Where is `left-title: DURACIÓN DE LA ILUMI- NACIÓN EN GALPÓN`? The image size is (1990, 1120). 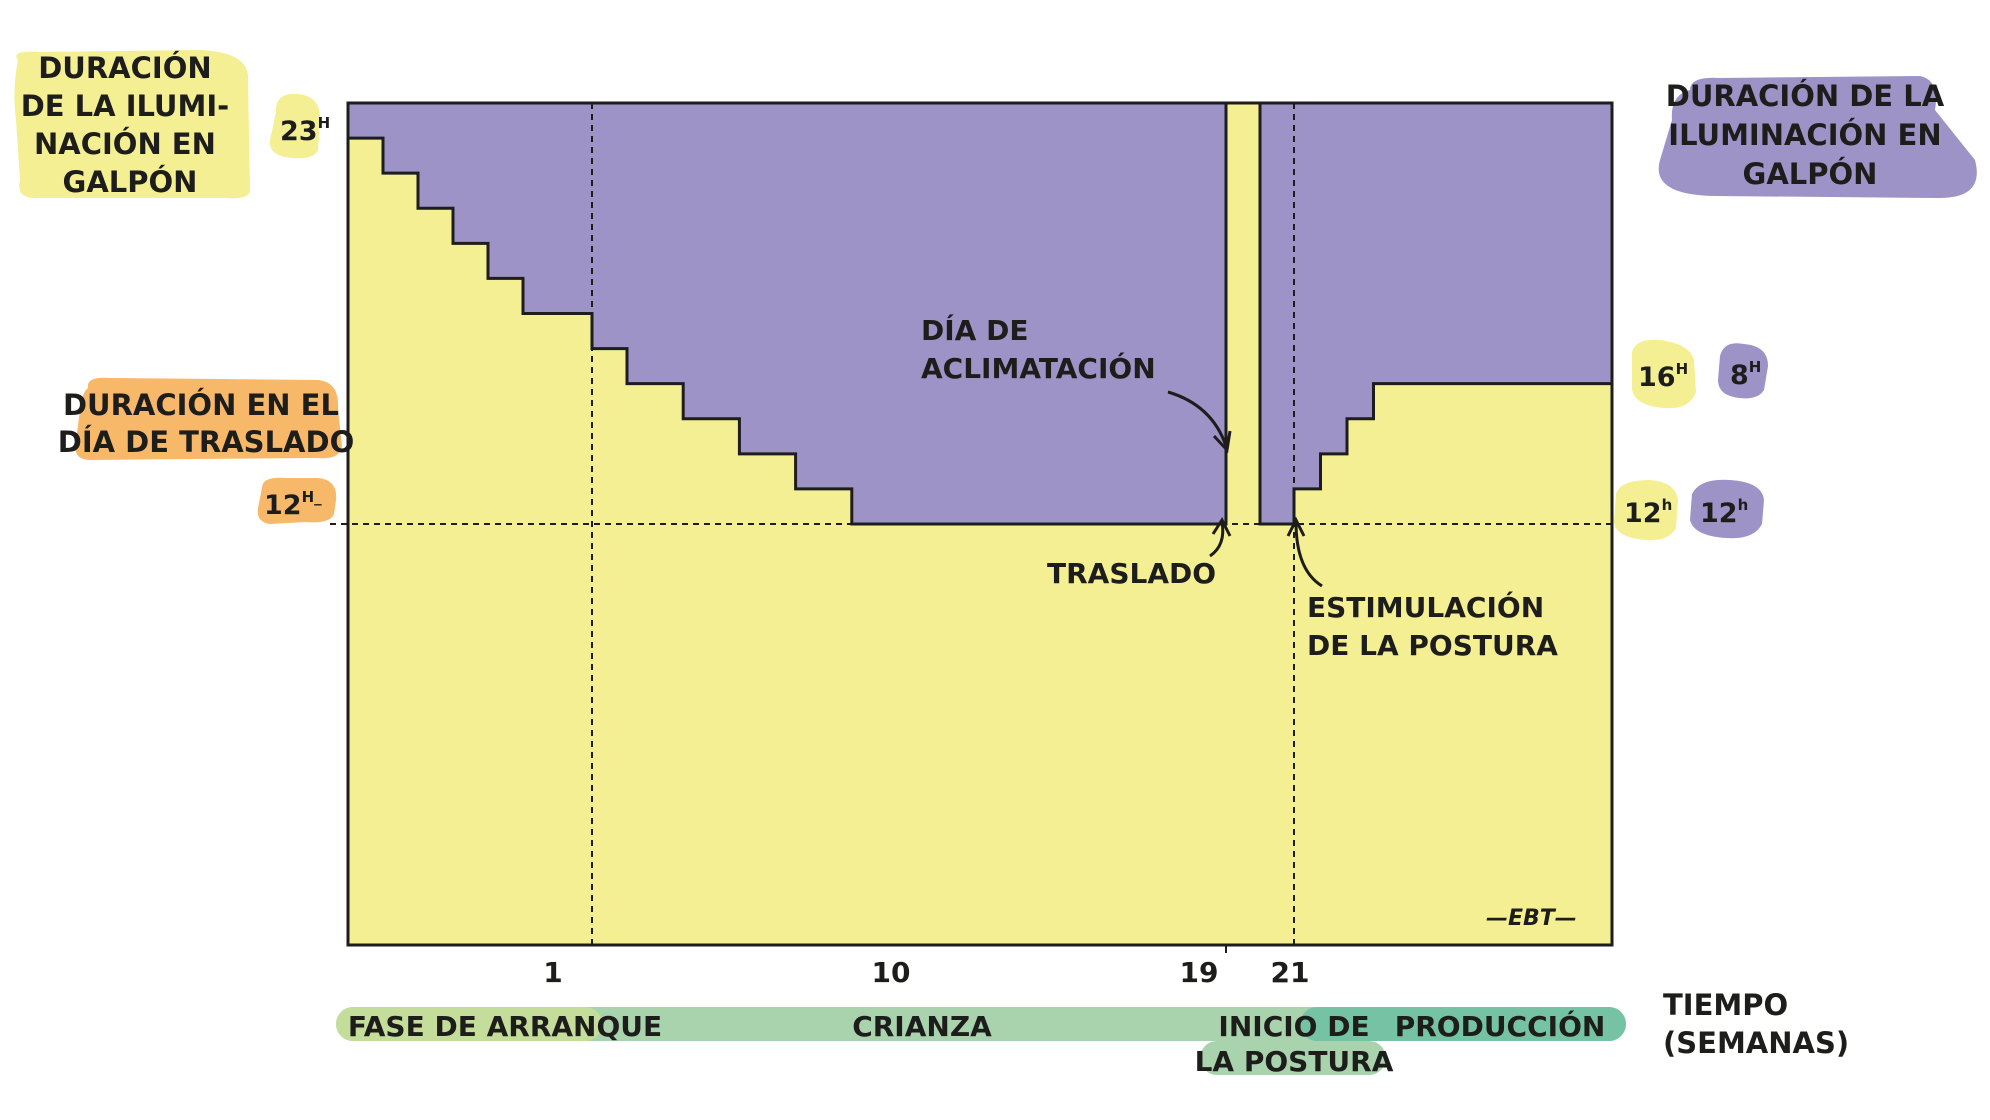 left-title: DURACIÓN DE LA ILUMI- NACIÓN EN GALPÓN is located at coordinates (130, 125).